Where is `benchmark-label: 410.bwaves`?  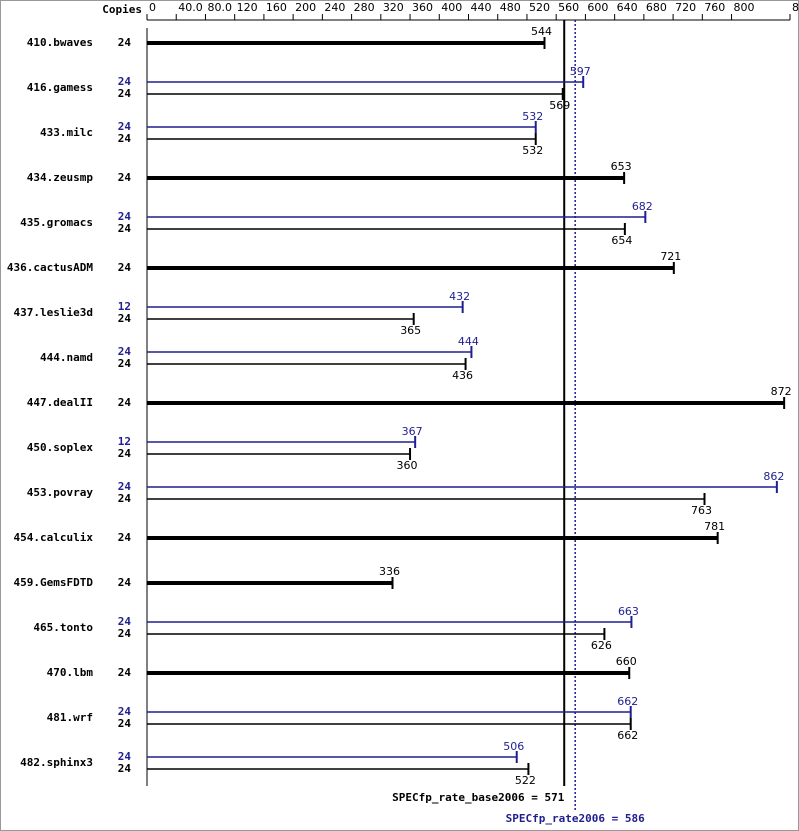 benchmark-label: 410.bwaves is located at coordinates (60, 42).